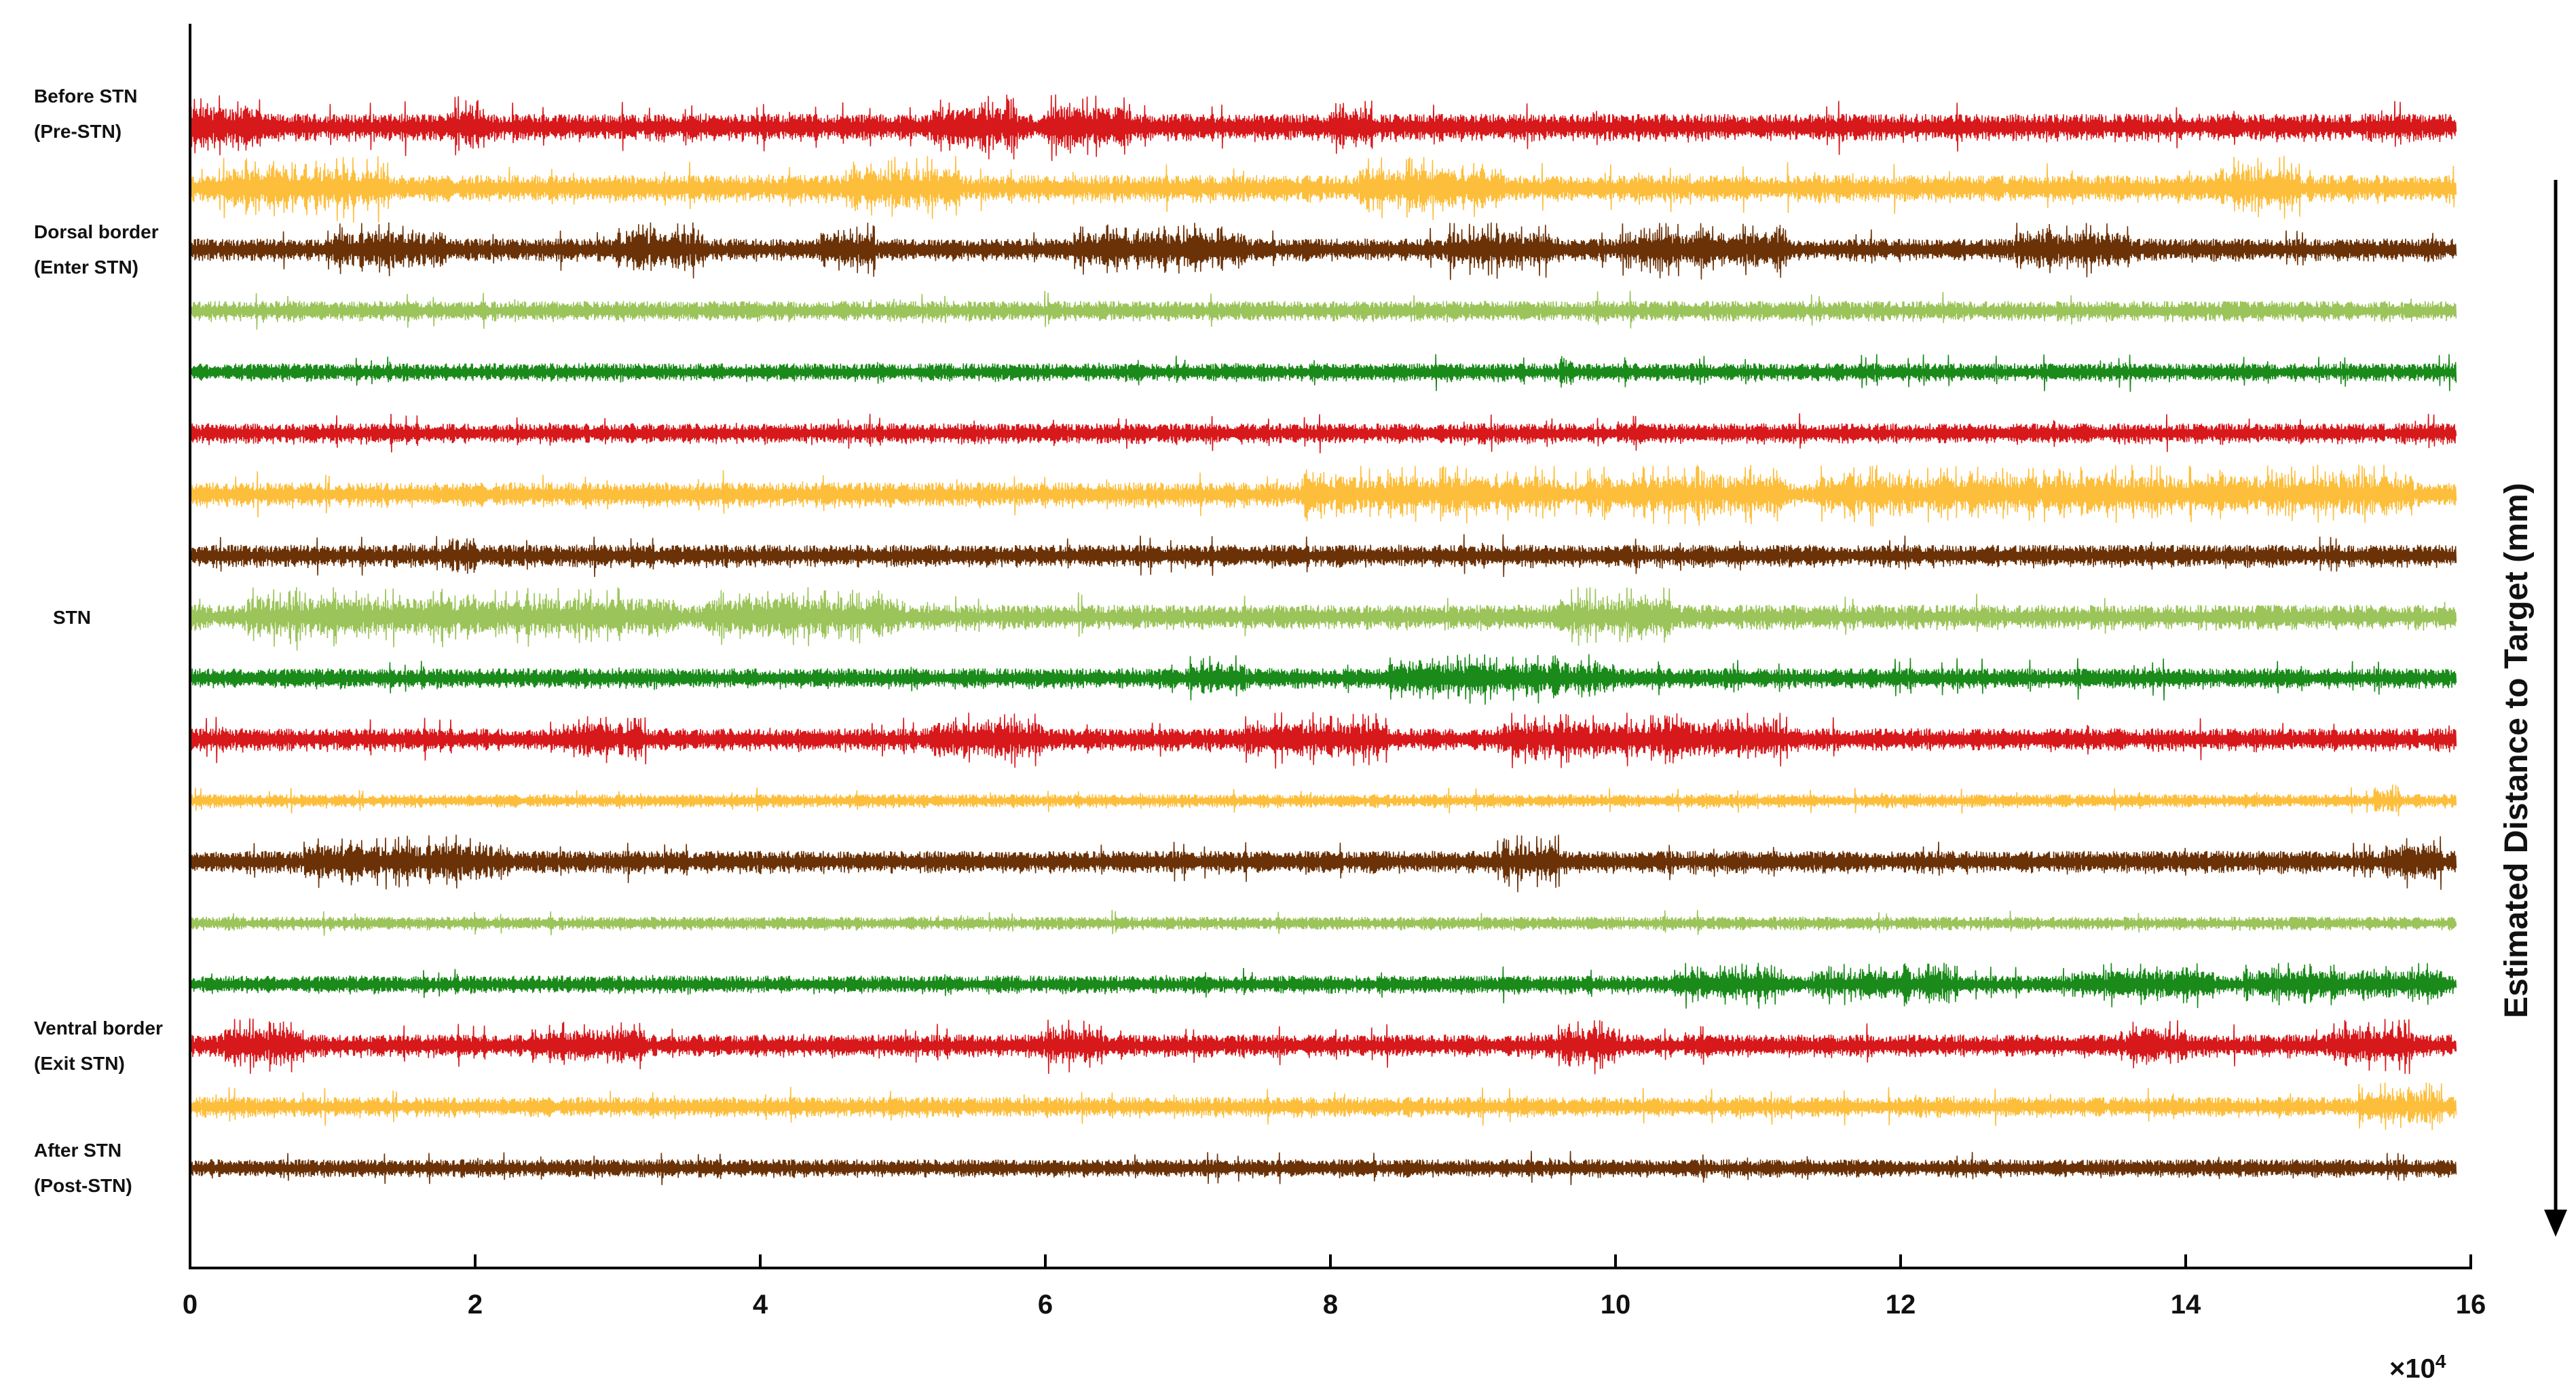  Describe the element at coordinates (1901, 1305) in the screenshot. I see `x-tick-label-12: 12` at that location.